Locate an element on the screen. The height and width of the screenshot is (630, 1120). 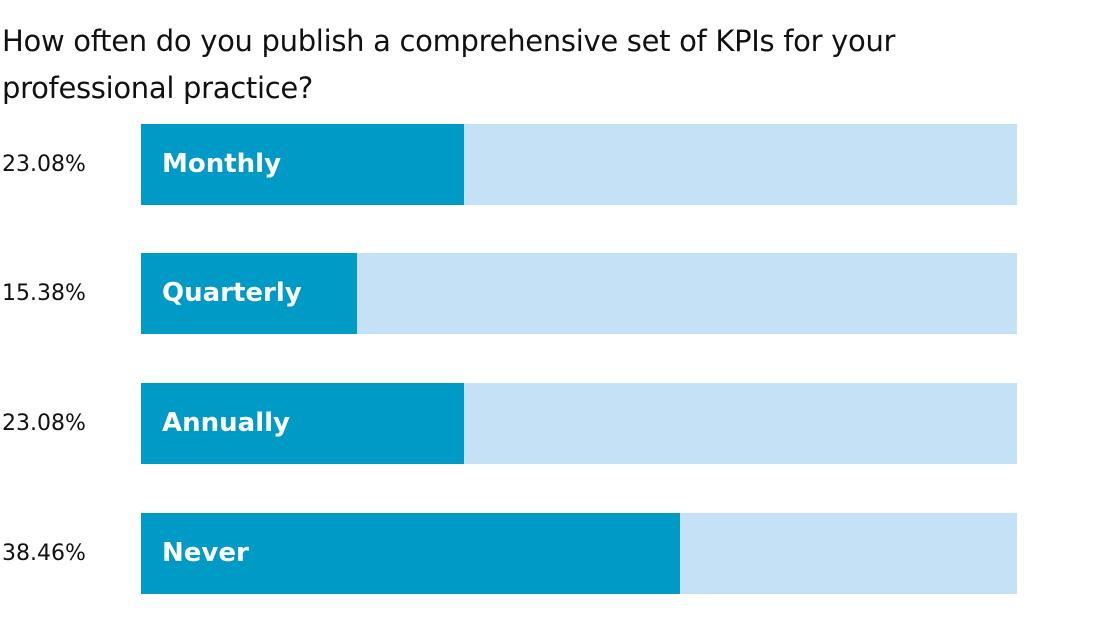
bar-row-monthly: 23.08% Monthly is located at coordinates (560, 164).